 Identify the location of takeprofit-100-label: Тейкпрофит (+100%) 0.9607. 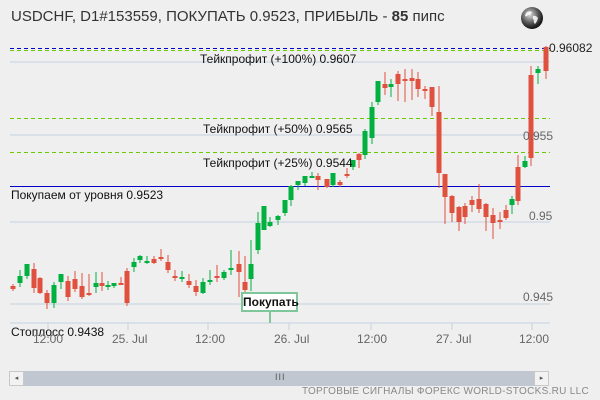
(278, 59).